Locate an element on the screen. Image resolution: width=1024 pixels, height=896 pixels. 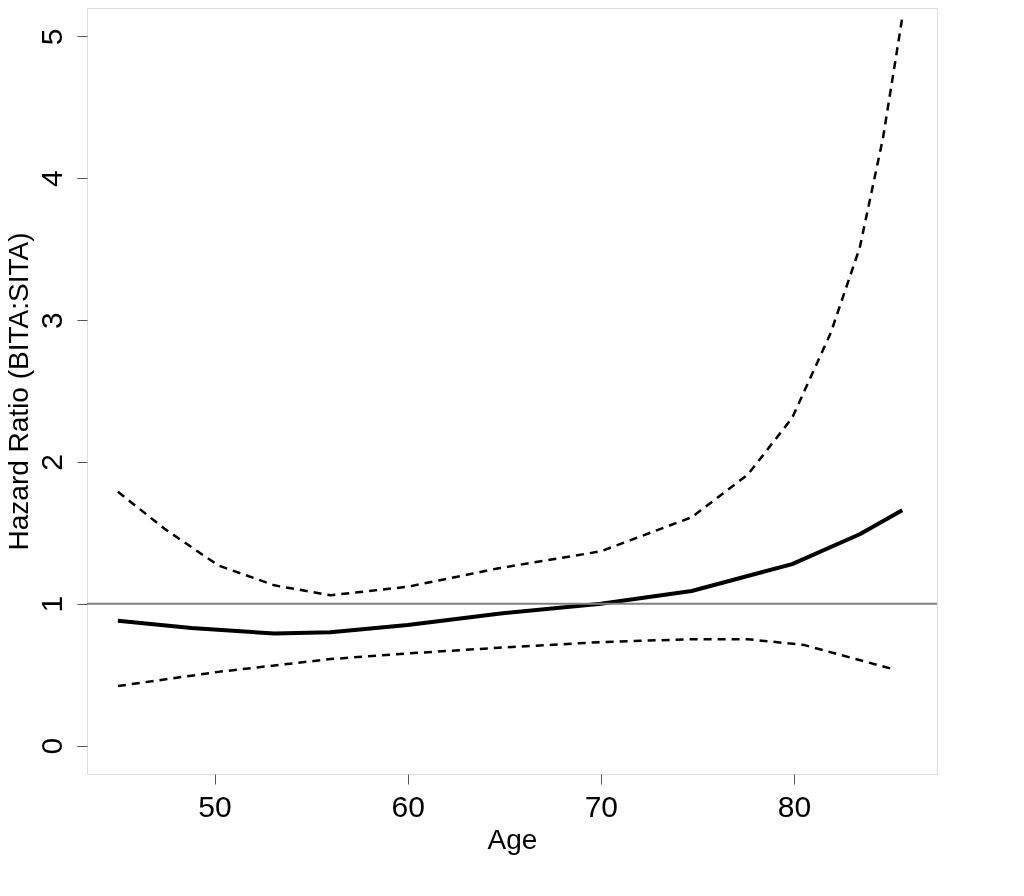
y-tick-label: 1 is located at coordinates (51, 604).